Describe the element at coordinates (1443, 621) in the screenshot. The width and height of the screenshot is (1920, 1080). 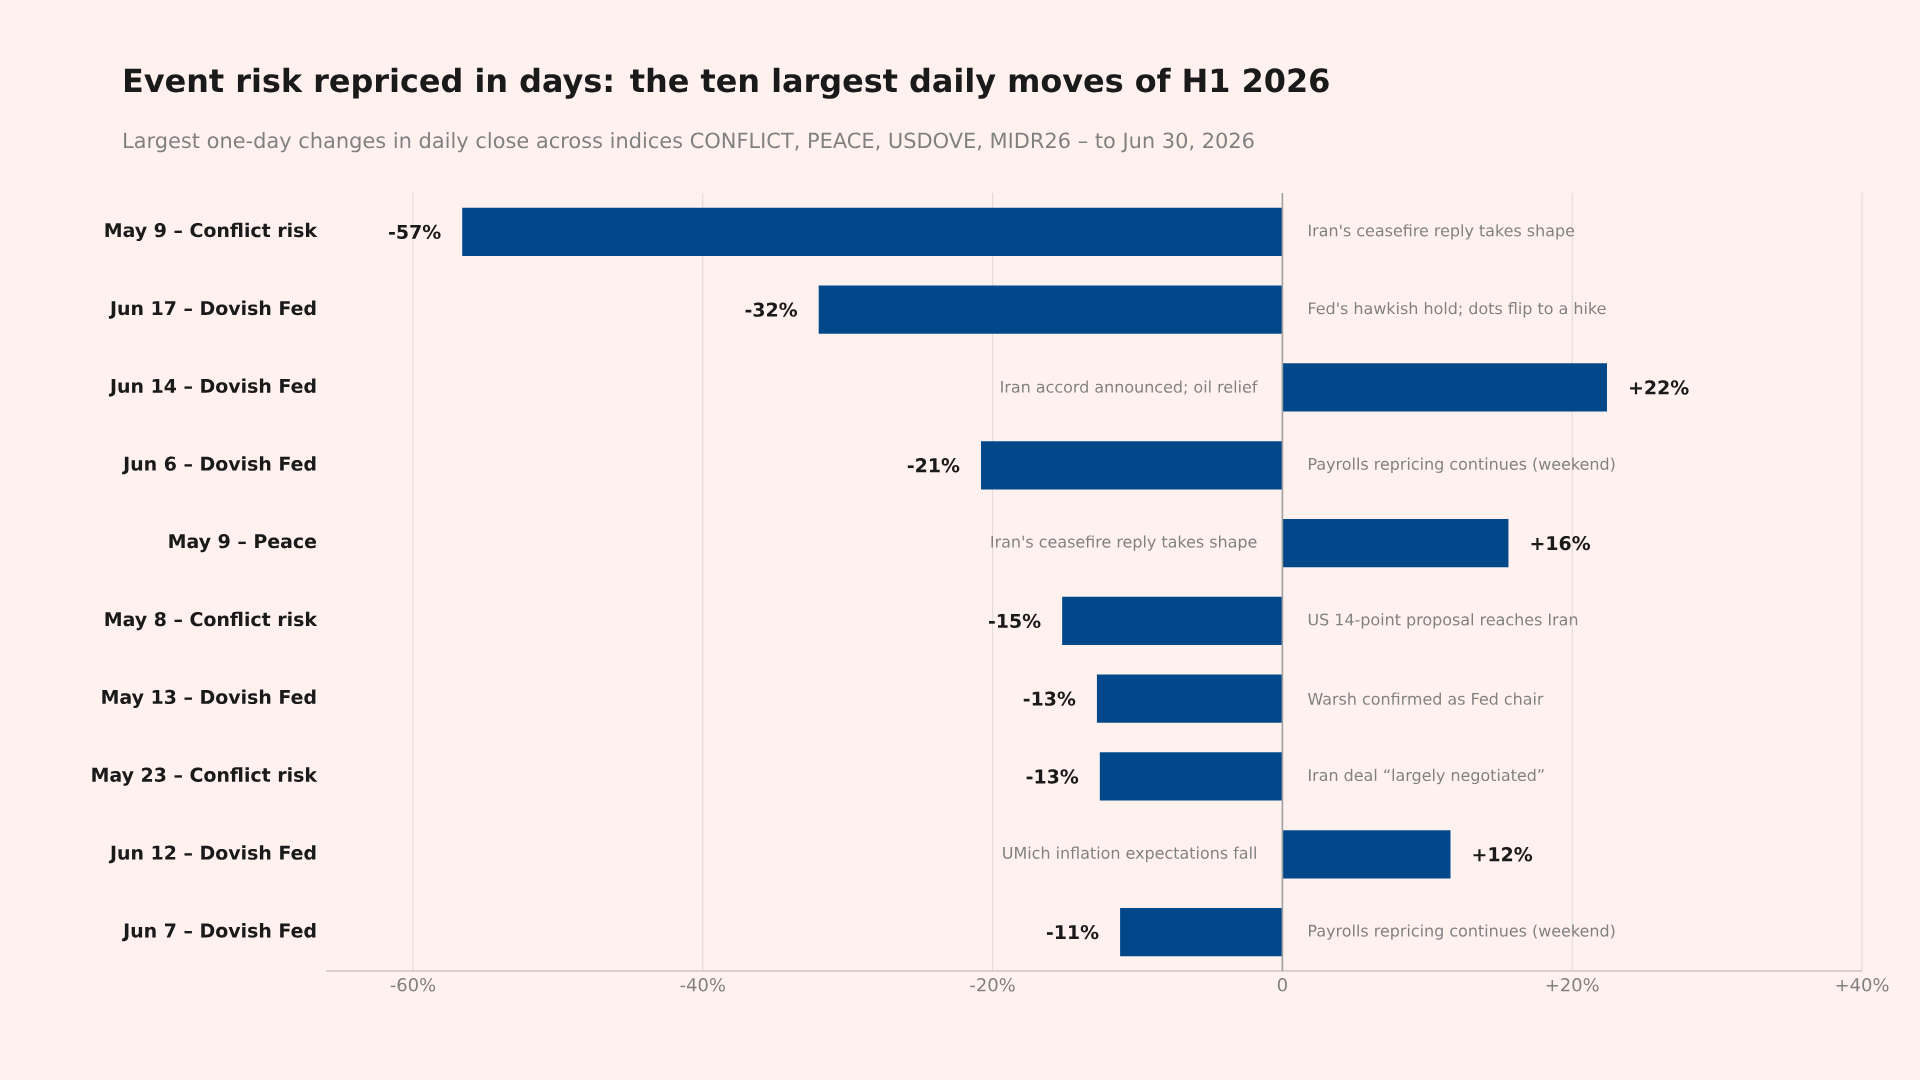
I see `annotation: US 14-point proposal reaches Iran` at that location.